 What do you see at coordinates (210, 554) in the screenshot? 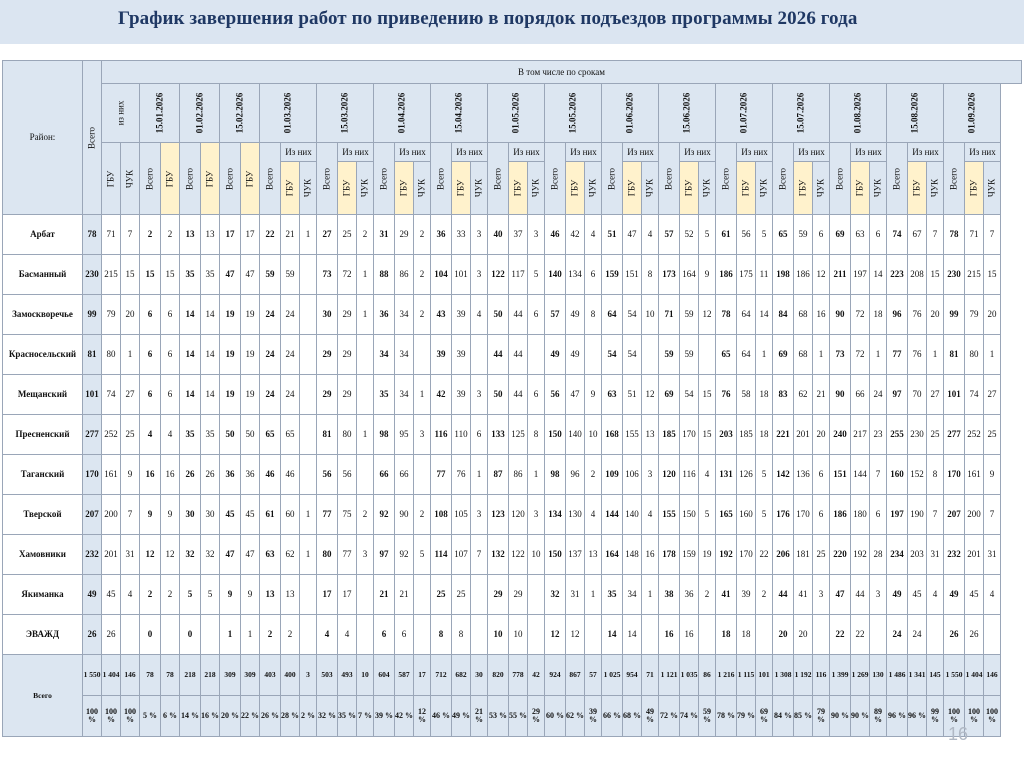
I see `table-cell: 32` at bounding box center [210, 554].